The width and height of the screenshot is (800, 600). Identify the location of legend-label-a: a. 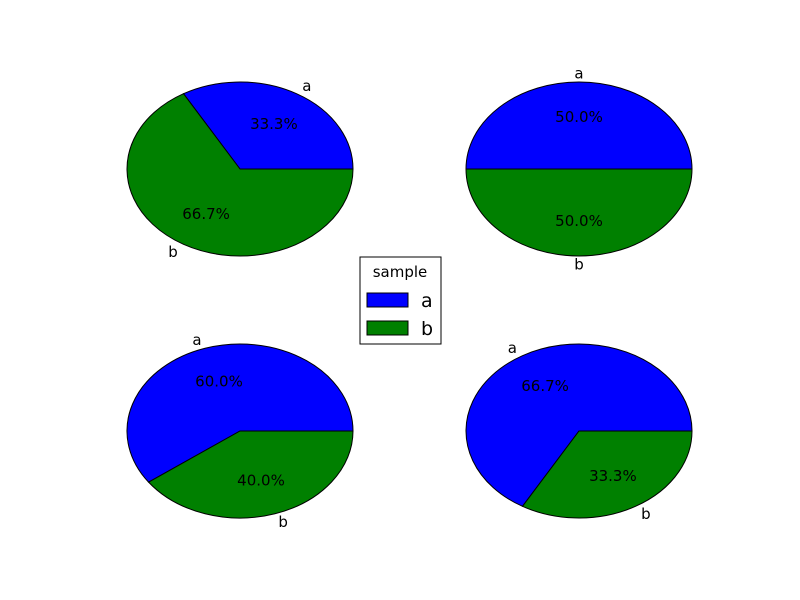
(427, 301).